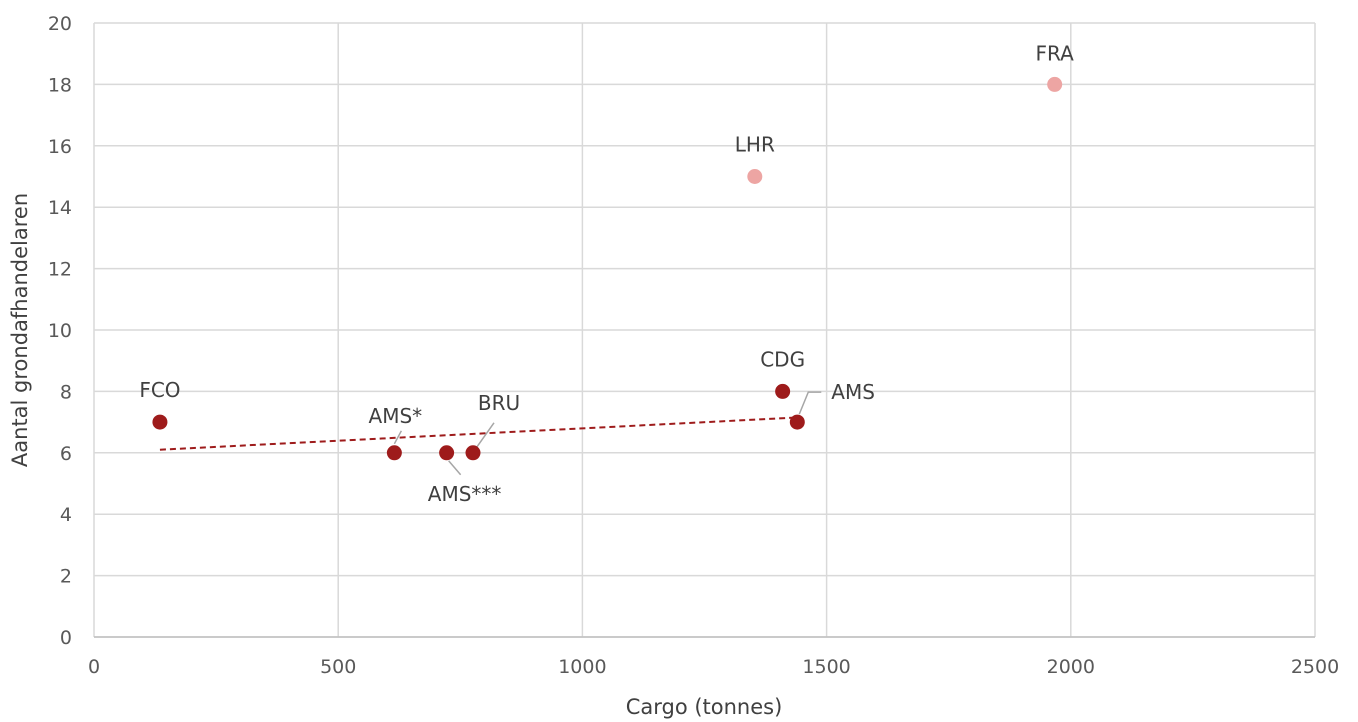 The width and height of the screenshot is (1358, 722). What do you see at coordinates (66, 454) in the screenshot?
I see `y-tick-label: 6` at bounding box center [66, 454].